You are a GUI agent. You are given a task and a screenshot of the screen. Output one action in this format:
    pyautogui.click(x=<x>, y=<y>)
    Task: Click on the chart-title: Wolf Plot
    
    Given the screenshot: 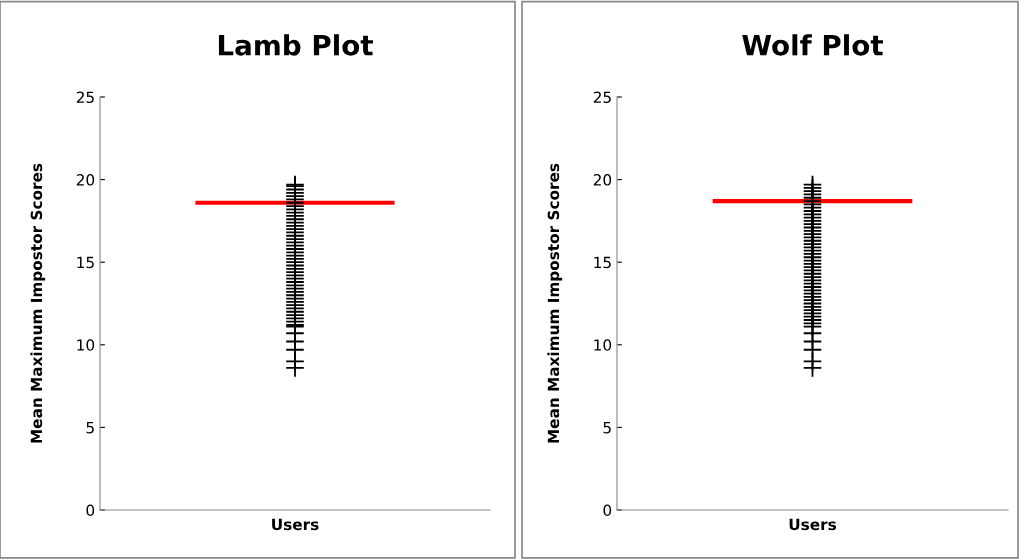 What is the action you would take?
    pyautogui.click(x=812, y=45)
    